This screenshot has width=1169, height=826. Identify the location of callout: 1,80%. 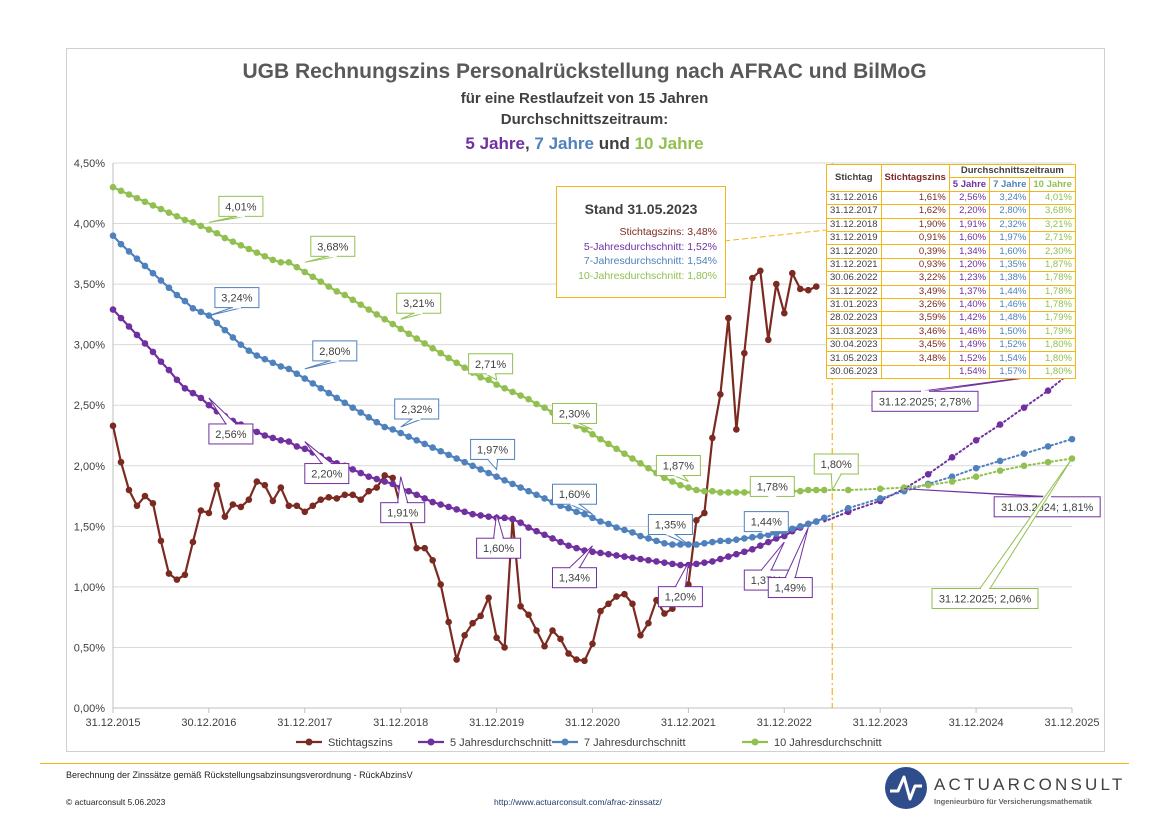
(836, 472).